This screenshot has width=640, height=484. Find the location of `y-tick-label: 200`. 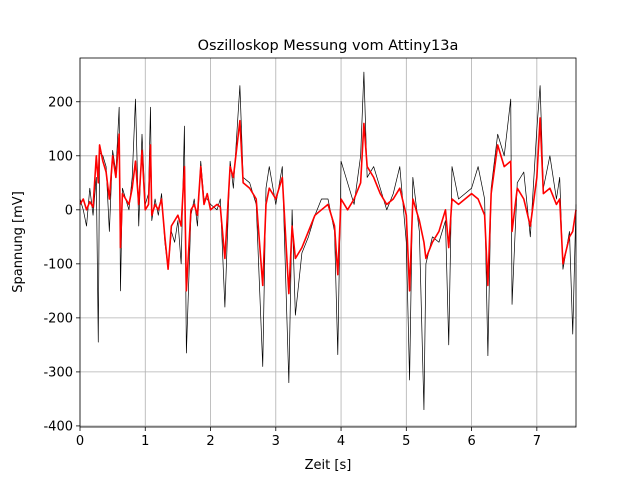

y-tick-label: 200 is located at coordinates (60, 102).